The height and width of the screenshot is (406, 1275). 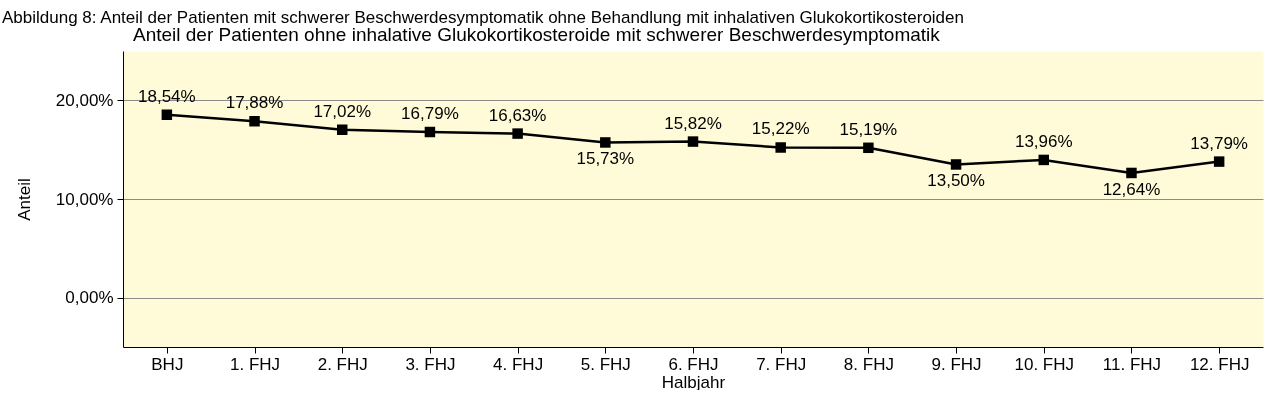 I want to click on data-label: 18,54%, so click(x=167, y=96).